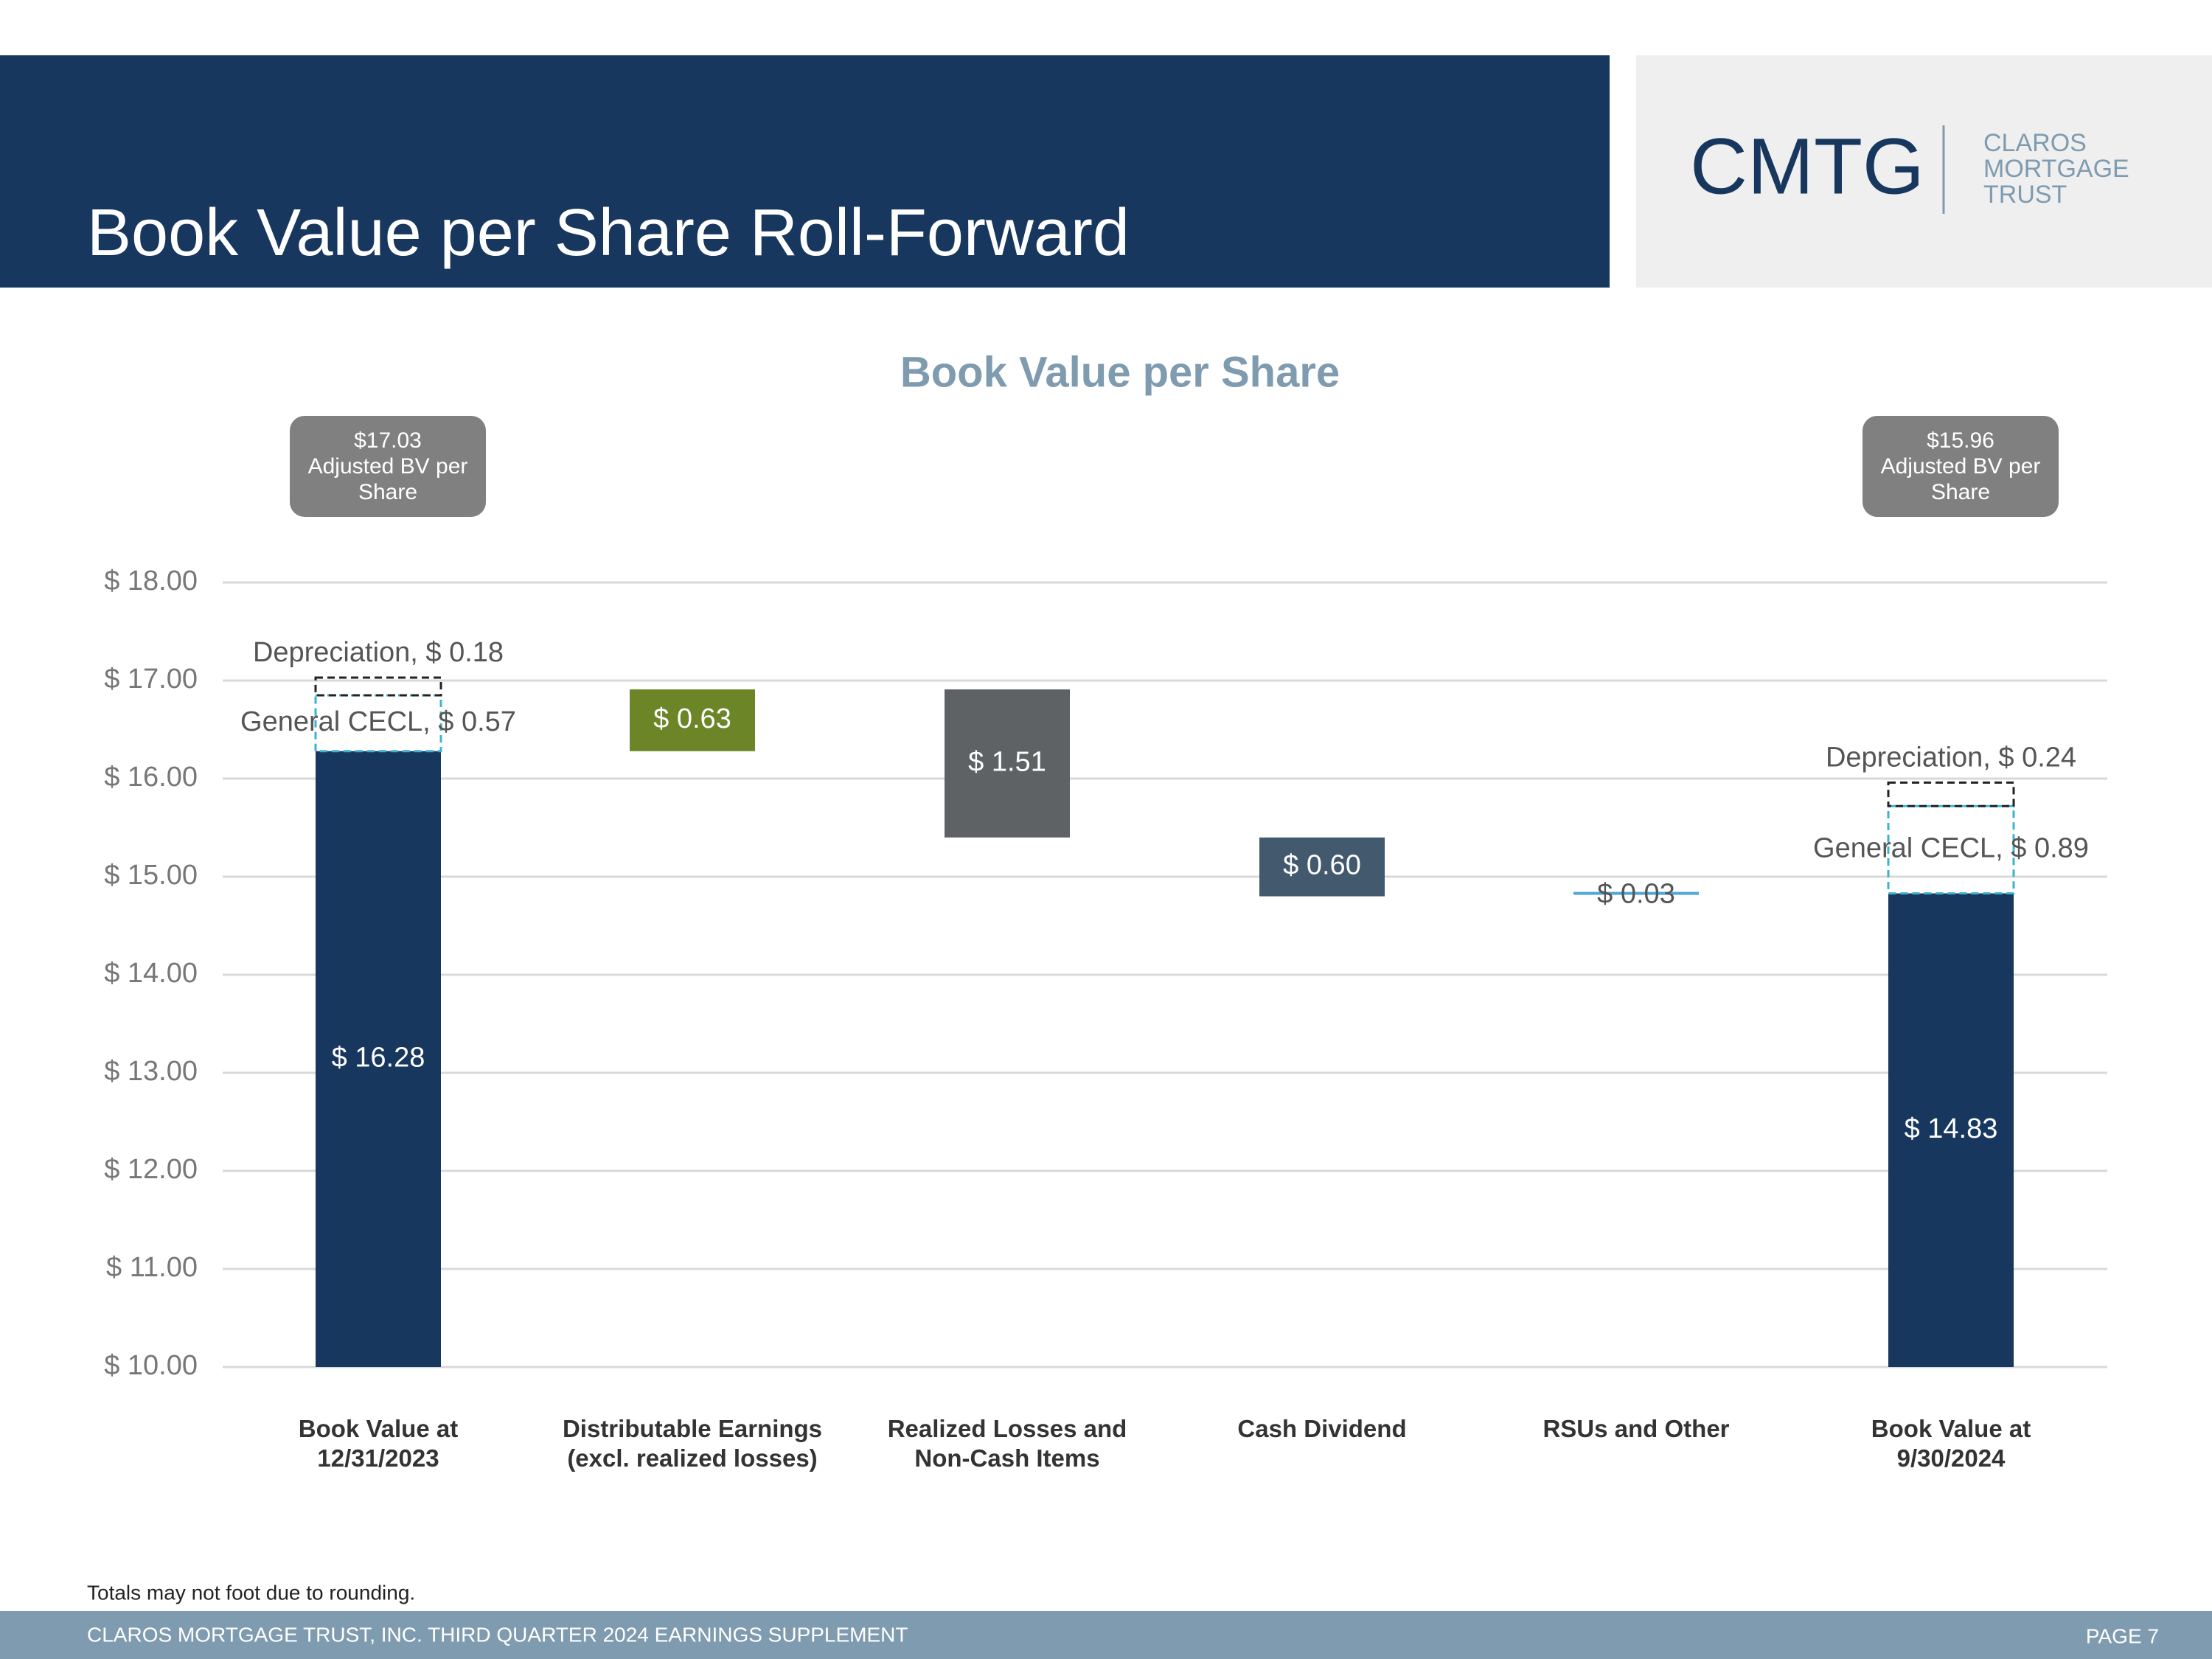  Describe the element at coordinates (378, 721) in the screenshot. I see `adjustment-label: General CECL, $ 0.57` at that location.